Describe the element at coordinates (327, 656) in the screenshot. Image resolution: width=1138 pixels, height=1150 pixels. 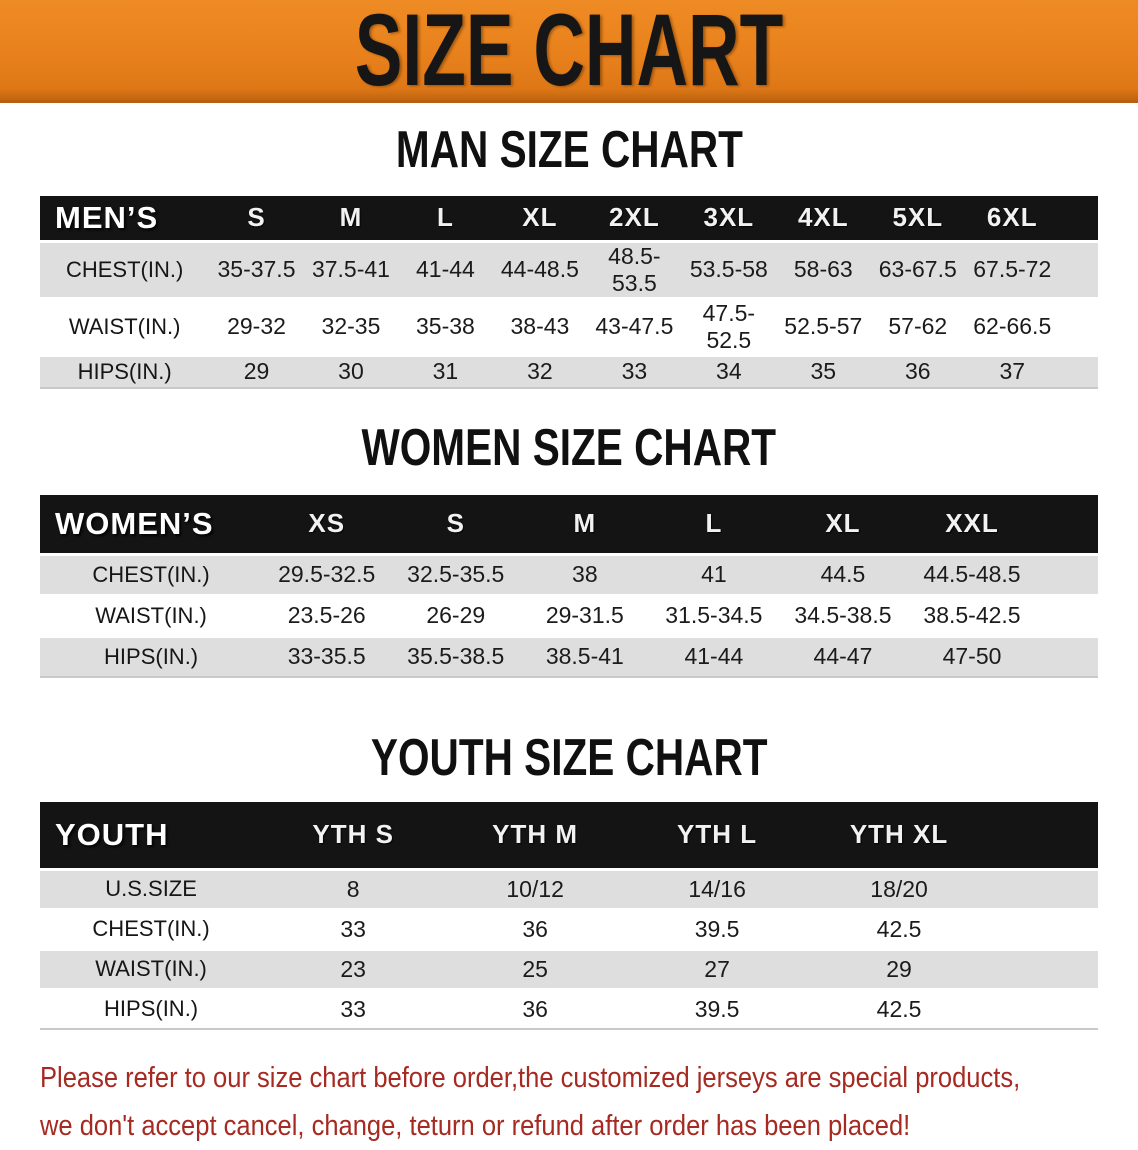
I see `size-value-cell: 33-35.5` at that location.